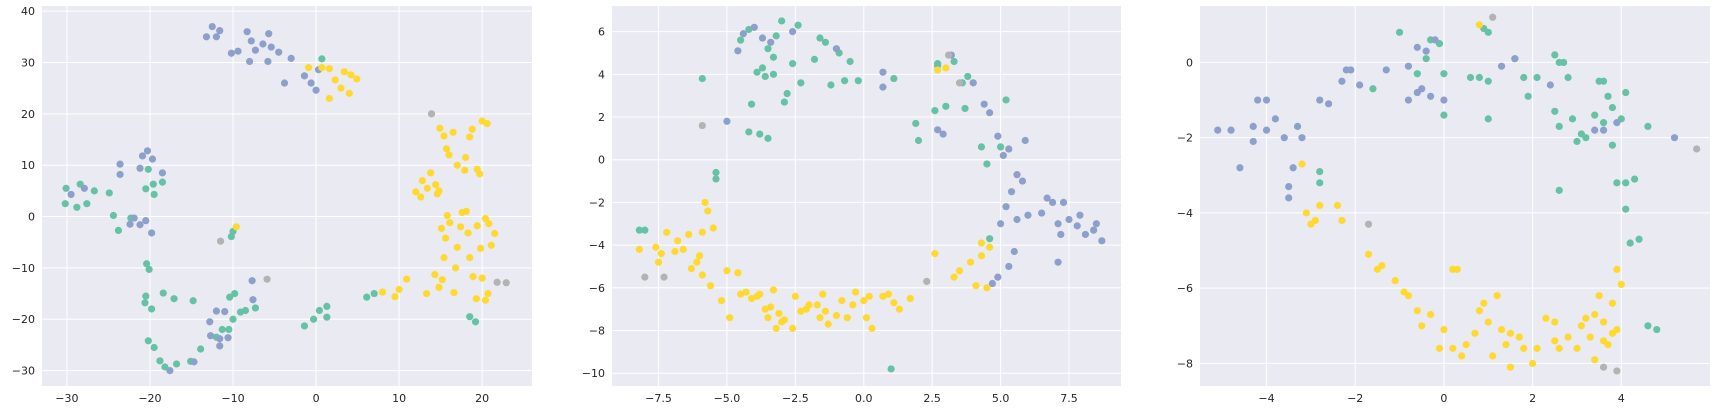 This screenshot has width=1721, height=414. I want to click on y-tick-label: 4, so click(601, 74).